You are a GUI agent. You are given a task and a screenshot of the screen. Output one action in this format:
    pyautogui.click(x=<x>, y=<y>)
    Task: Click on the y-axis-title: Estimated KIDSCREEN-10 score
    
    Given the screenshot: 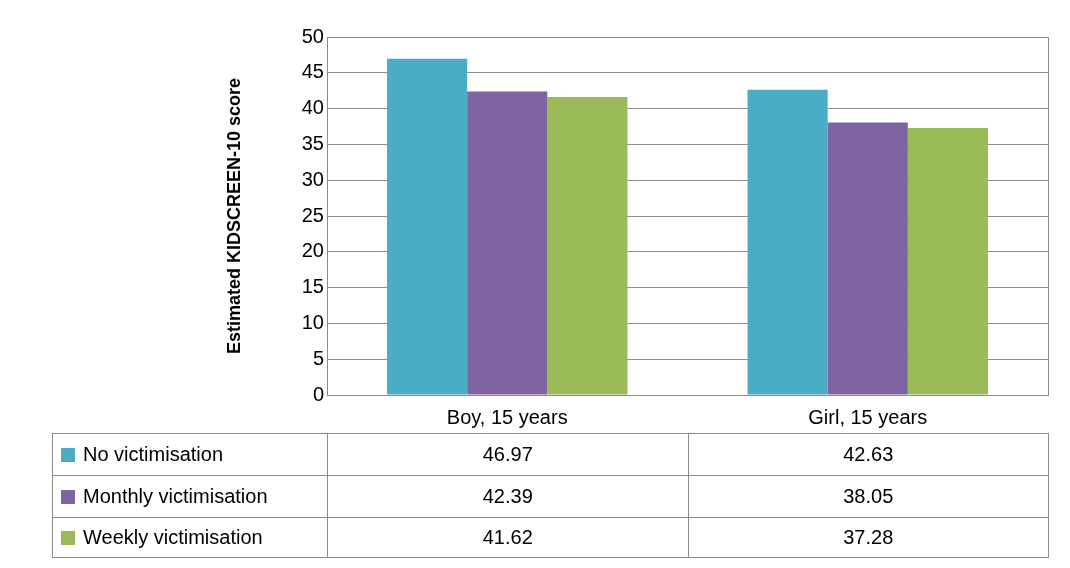 What is the action you would take?
    pyautogui.click(x=233, y=216)
    